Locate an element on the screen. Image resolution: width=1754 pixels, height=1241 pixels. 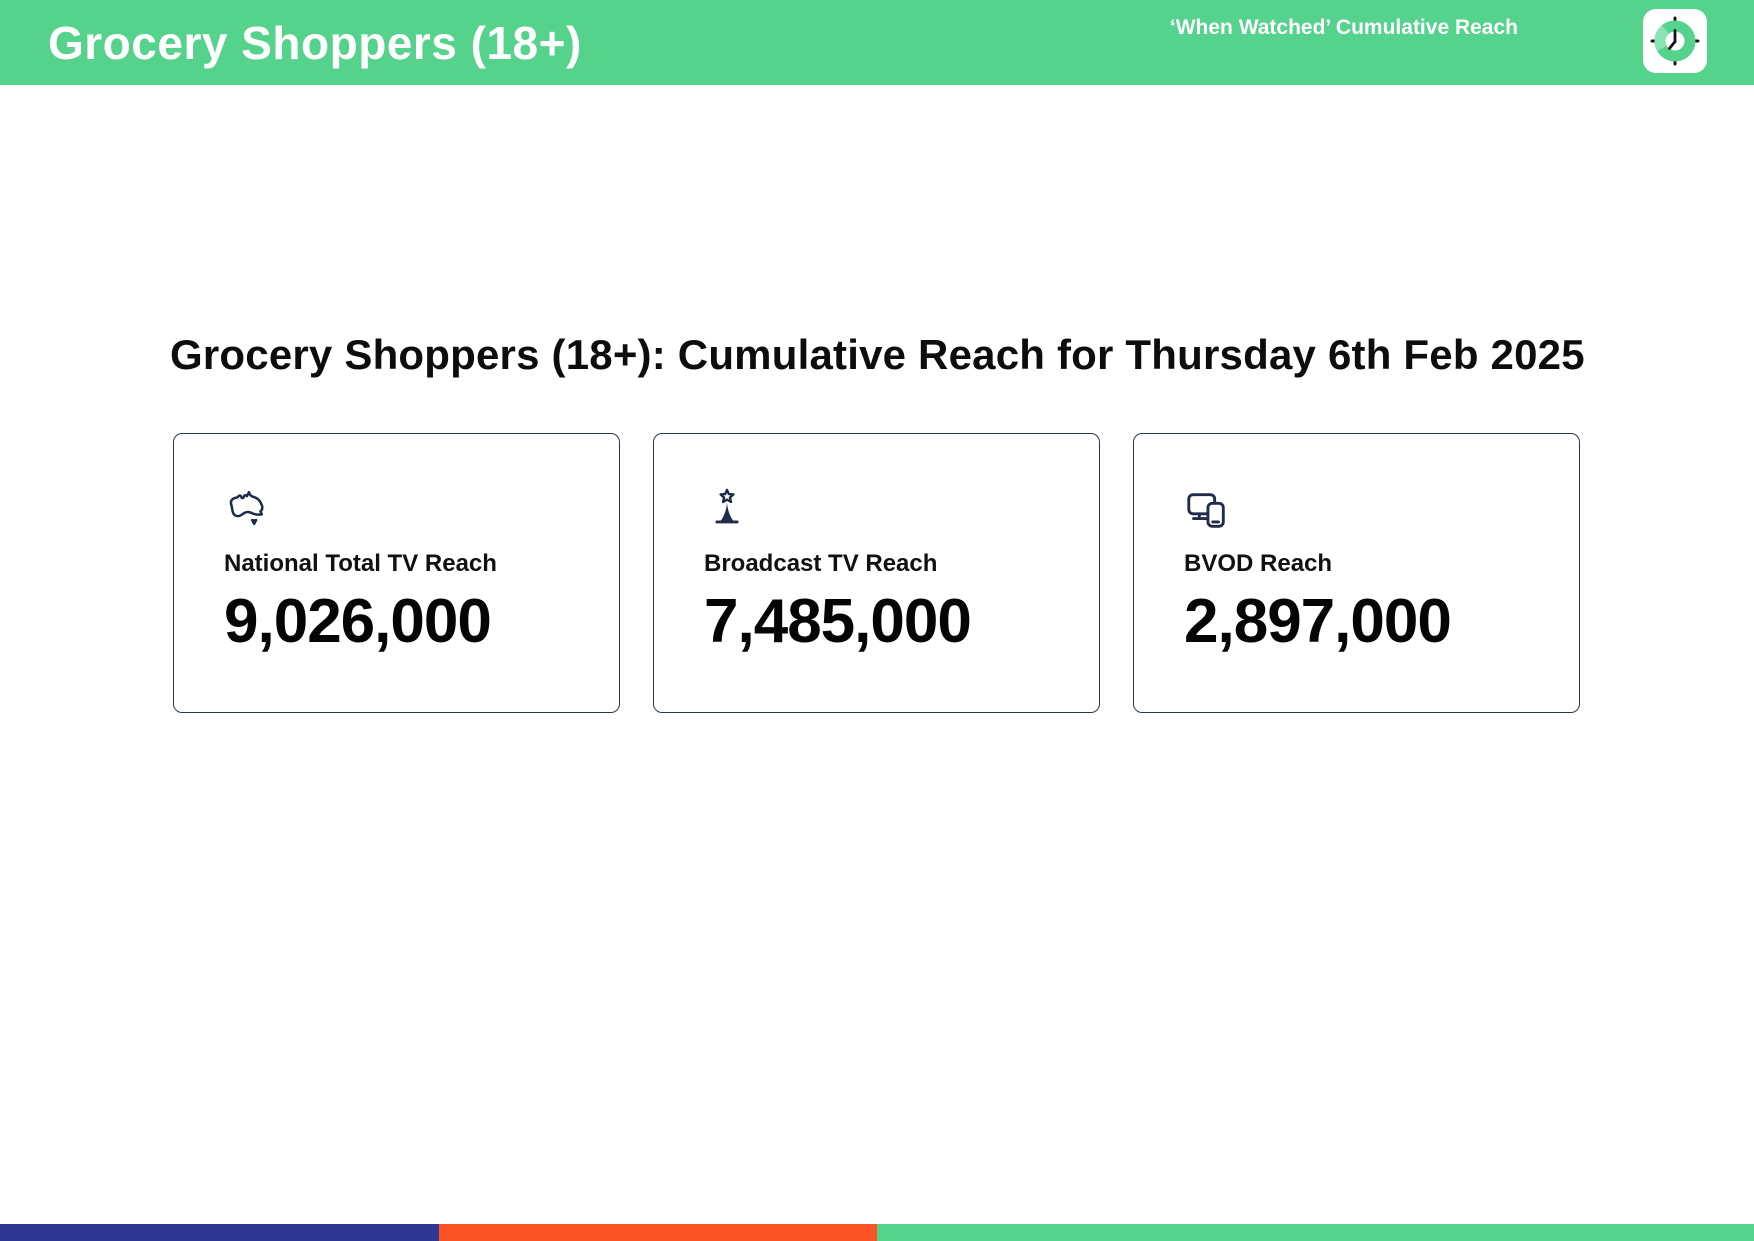
card-national-total-tv-reach: National Total TV Reach 9,026,000 is located at coordinates (396, 573).